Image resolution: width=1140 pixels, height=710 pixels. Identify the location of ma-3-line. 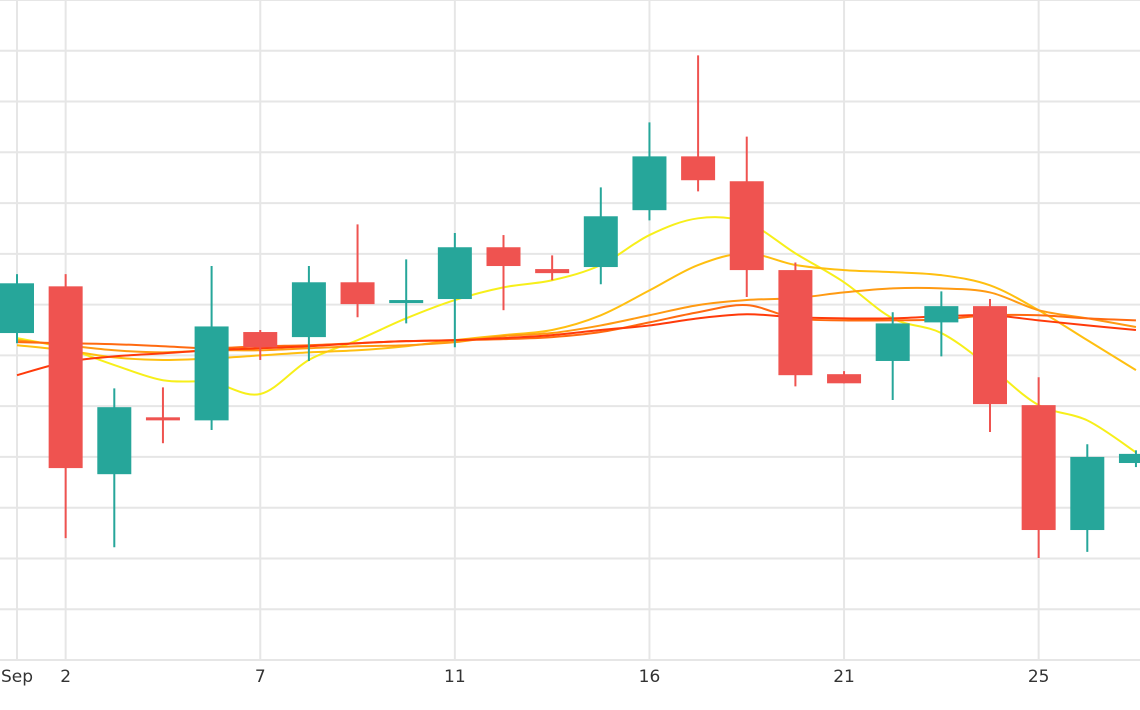
(576, 320).